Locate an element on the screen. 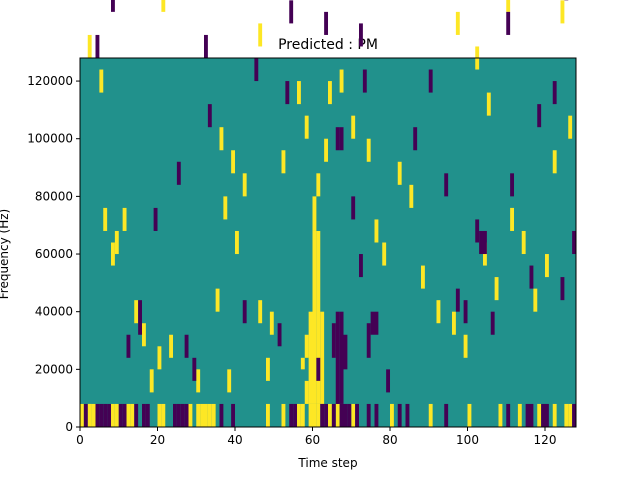 The width and height of the screenshot is (640, 484). y-tick-label: 100000 is located at coordinates (50, 139).